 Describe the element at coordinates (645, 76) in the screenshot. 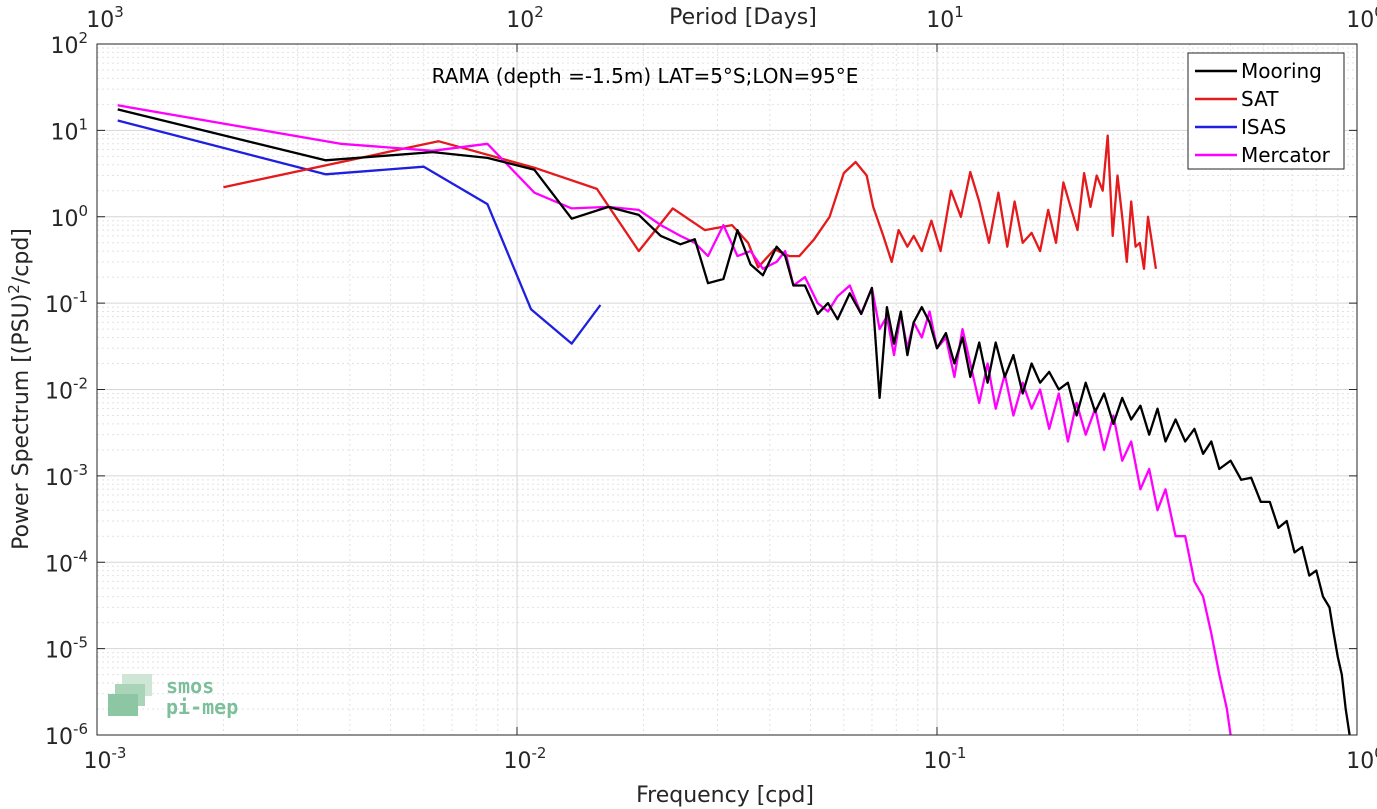

I see `chart-title: RAMA (depth =-1.5m) LAT=5°S;LON=95°E` at that location.